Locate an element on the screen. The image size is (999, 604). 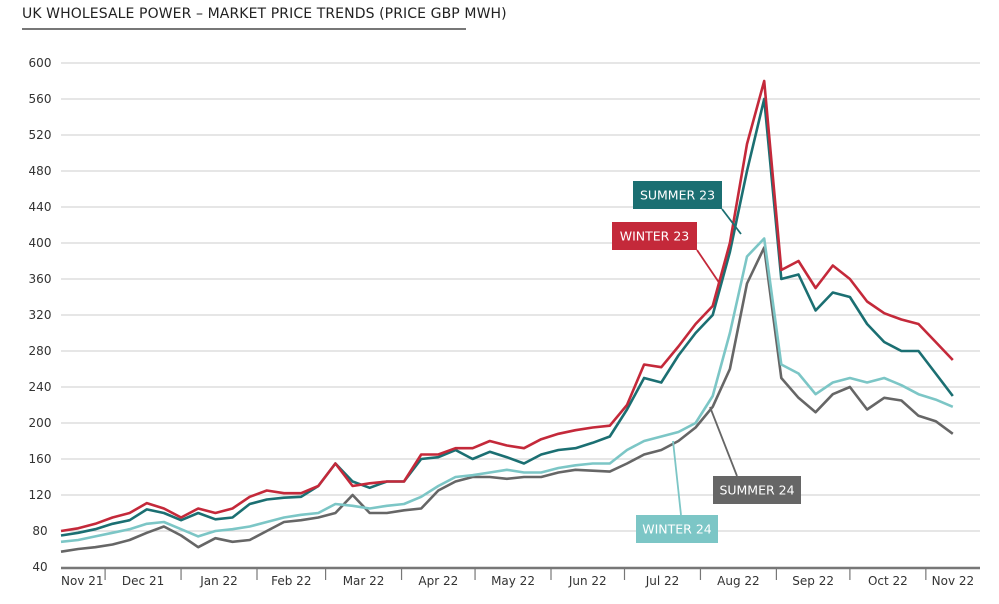
y-tick-label: 320 is located at coordinates (40, 315).